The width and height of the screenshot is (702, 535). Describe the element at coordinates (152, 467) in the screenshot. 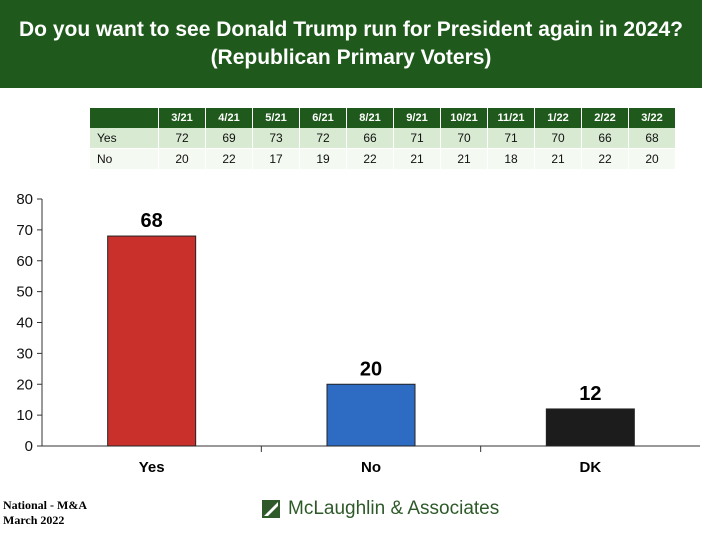

I see `x-tick-label: Yes` at that location.